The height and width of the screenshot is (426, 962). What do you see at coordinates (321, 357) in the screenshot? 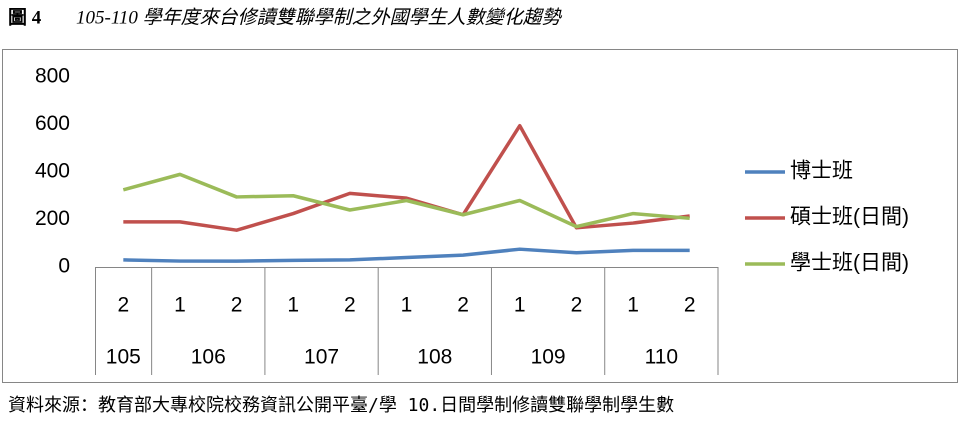
I see `x-group-label: 107` at bounding box center [321, 357].